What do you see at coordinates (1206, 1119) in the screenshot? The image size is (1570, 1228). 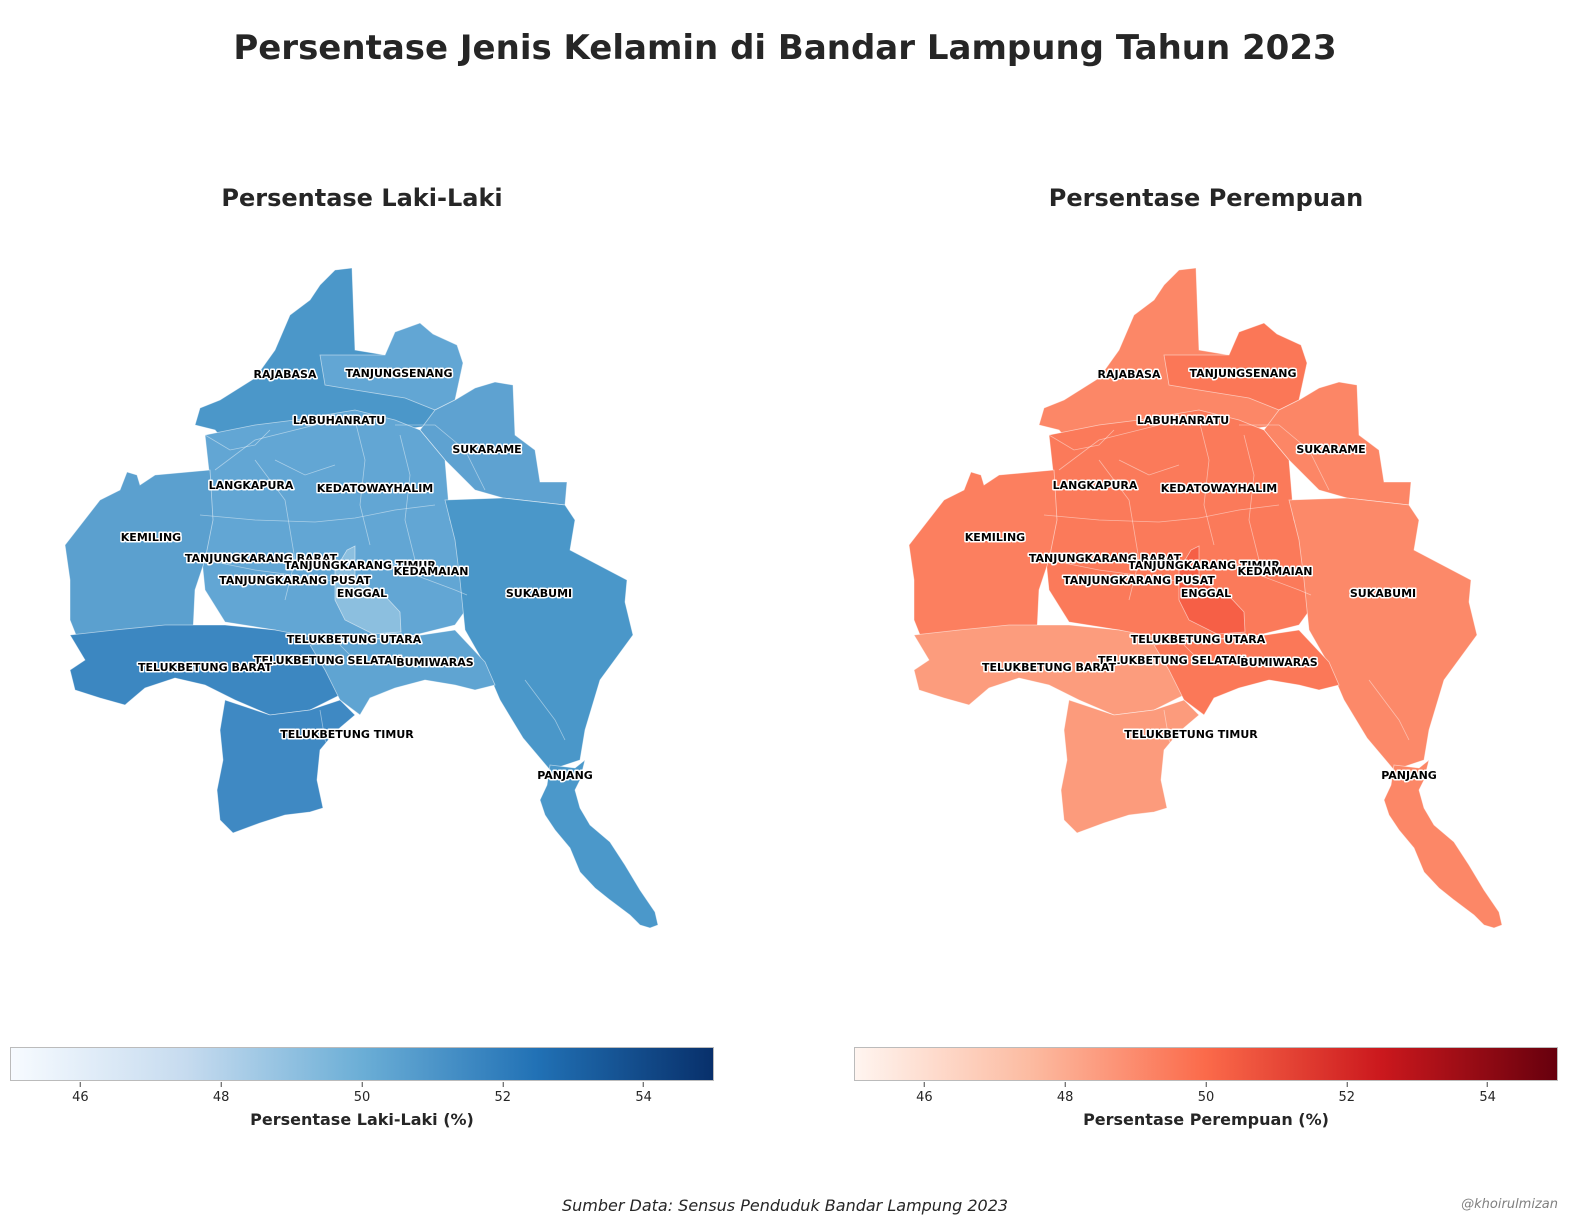 I see `female-colorbar-label: Persentase Perempuan (%)` at bounding box center [1206, 1119].